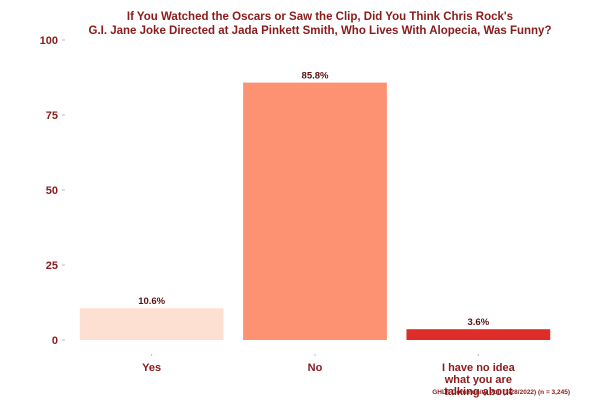 The width and height of the screenshot is (600, 400). Describe the element at coordinates (479, 380) in the screenshot. I see `x-tick-label: I have no idea what you are talking about` at that location.